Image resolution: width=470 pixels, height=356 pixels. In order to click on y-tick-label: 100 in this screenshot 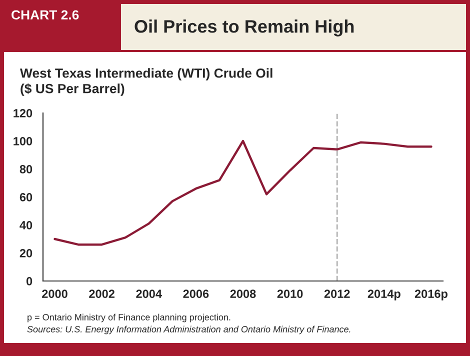, I will do `click(23, 141)`.